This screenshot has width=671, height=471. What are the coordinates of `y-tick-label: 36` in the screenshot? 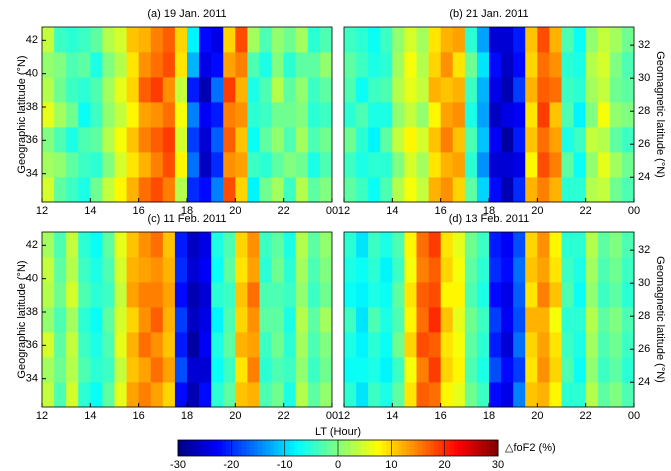 It's located at (32, 345).